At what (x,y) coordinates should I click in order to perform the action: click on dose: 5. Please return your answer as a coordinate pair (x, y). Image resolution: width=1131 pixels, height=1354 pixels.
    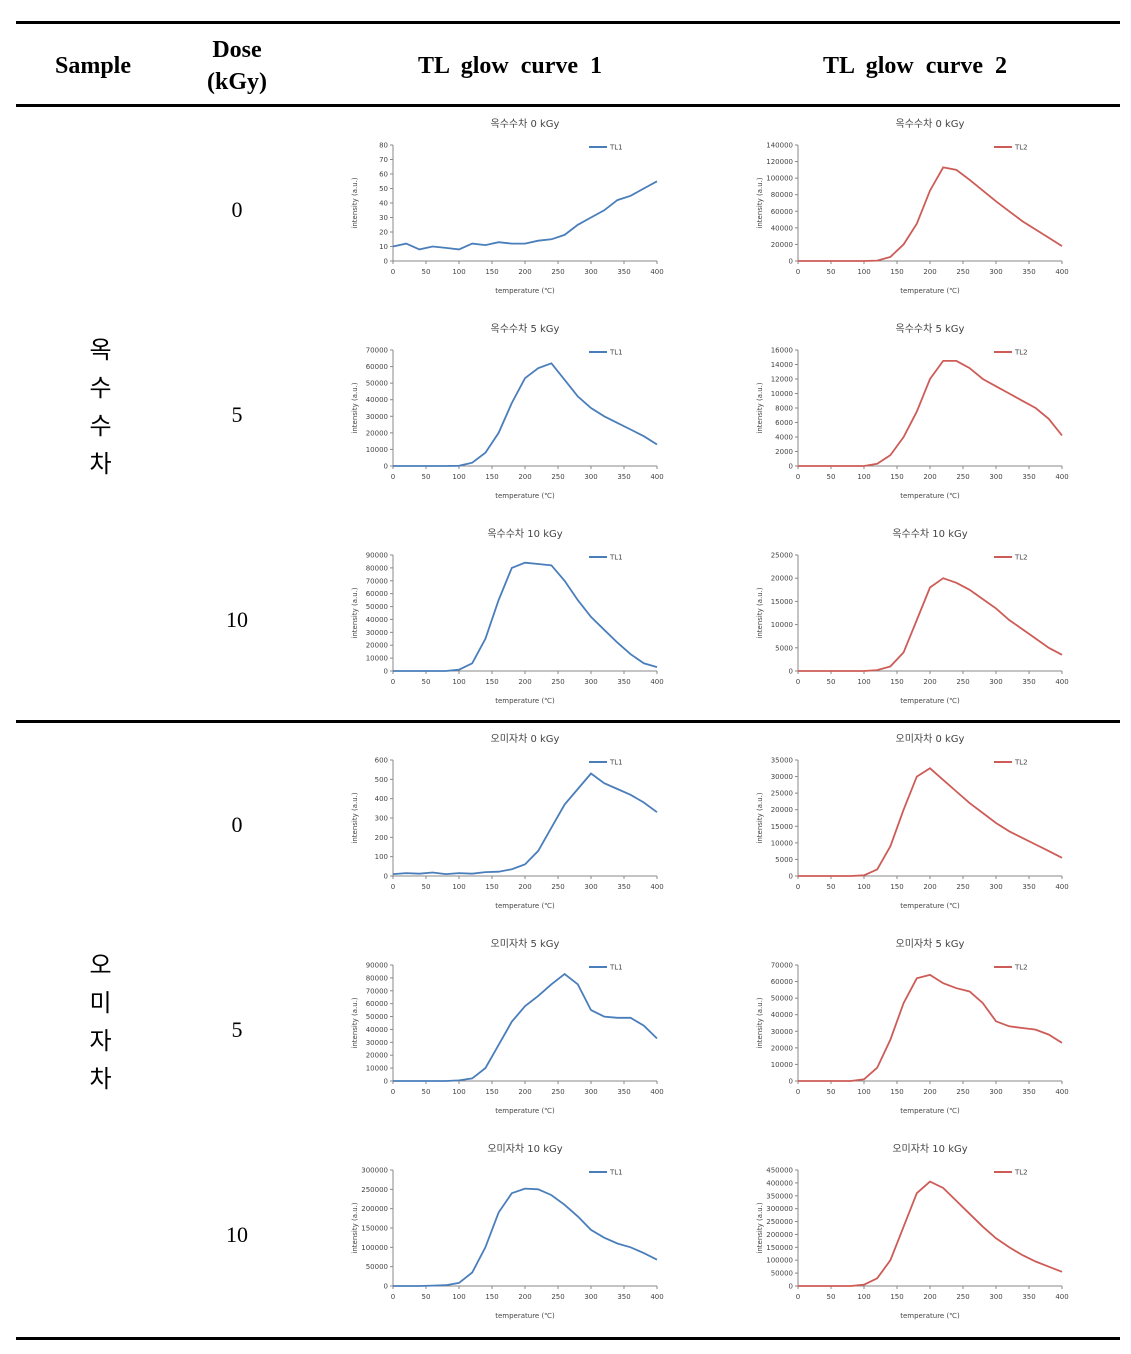
    Looking at the image, I should click on (237, 414).